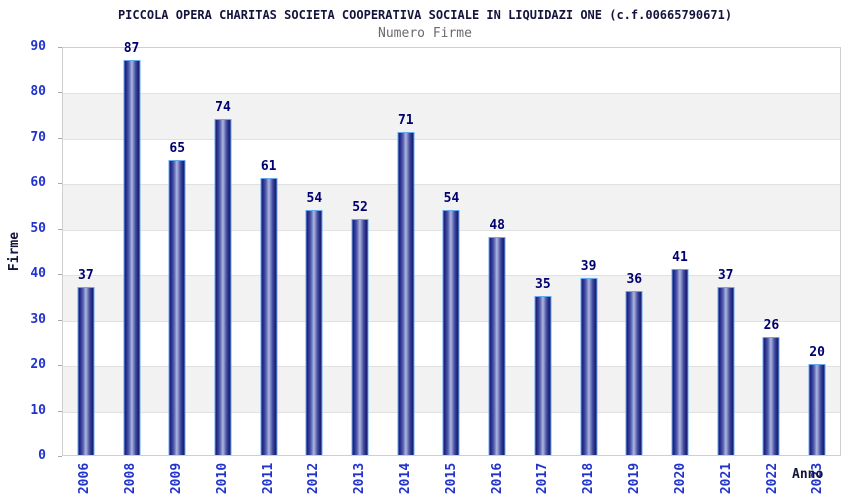  What do you see at coordinates (38, 183) in the screenshot?
I see `y-tick-label-60: 60` at bounding box center [38, 183].